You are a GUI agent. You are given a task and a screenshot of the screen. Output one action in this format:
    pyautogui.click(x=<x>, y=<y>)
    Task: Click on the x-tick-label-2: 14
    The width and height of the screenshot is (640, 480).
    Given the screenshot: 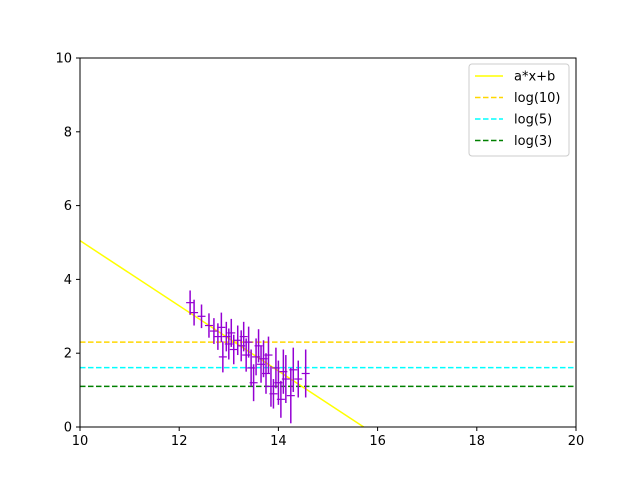 What is the action you would take?
    pyautogui.click(x=278, y=441)
    